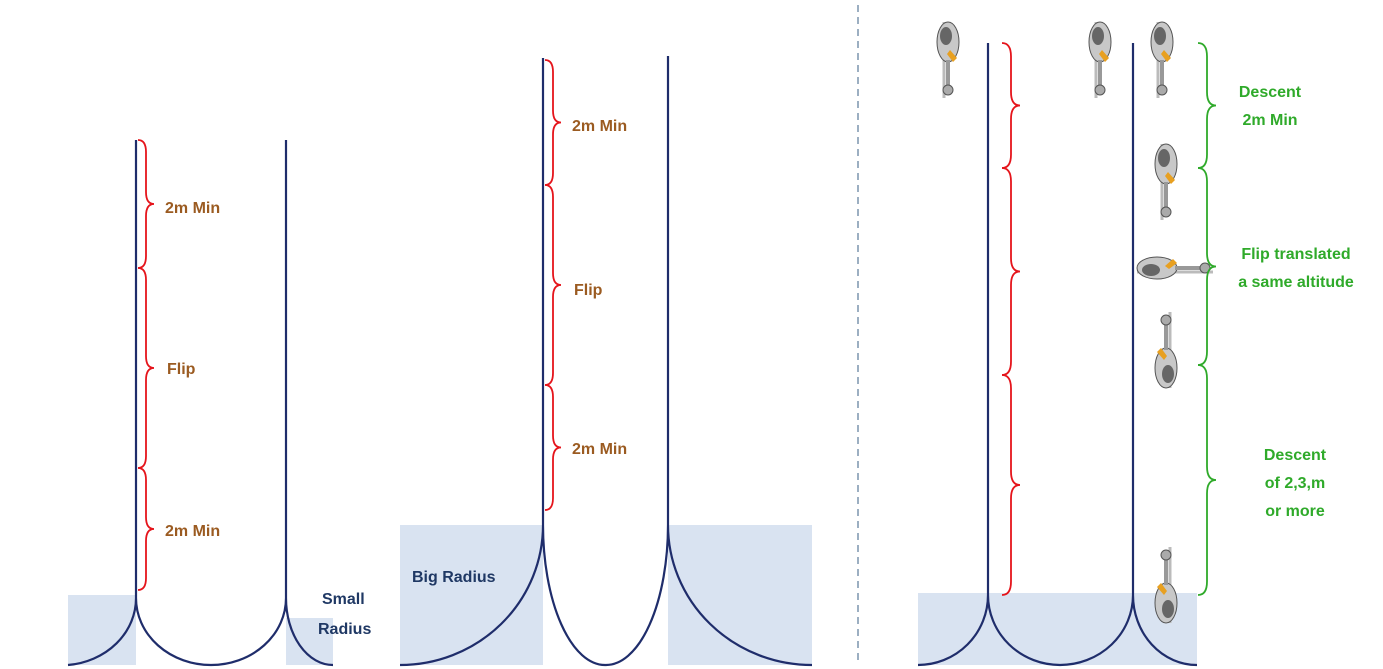  Describe the element at coordinates (454, 577) in the screenshot. I see `radius-label: Big Radius` at that location.